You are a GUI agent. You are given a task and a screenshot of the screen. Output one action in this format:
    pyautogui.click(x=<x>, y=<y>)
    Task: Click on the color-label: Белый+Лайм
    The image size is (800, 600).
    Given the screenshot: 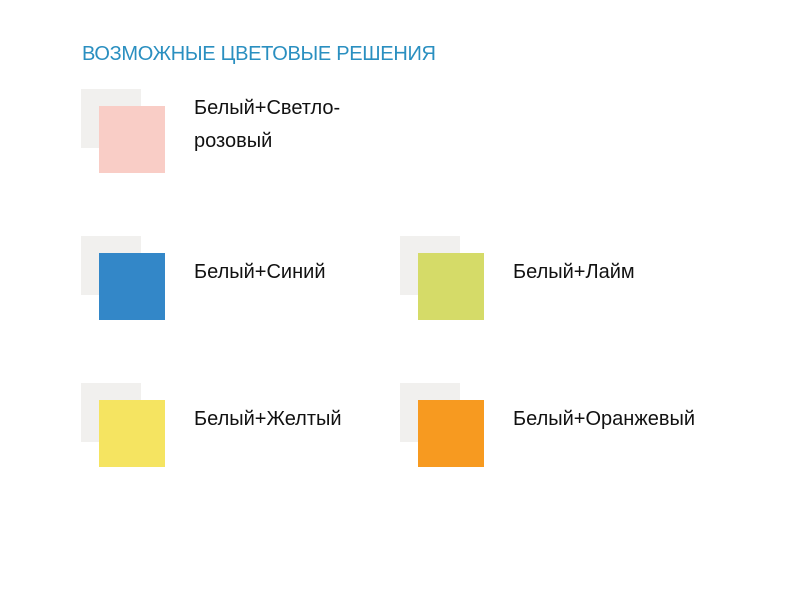 What is the action you would take?
    pyautogui.click(x=574, y=272)
    